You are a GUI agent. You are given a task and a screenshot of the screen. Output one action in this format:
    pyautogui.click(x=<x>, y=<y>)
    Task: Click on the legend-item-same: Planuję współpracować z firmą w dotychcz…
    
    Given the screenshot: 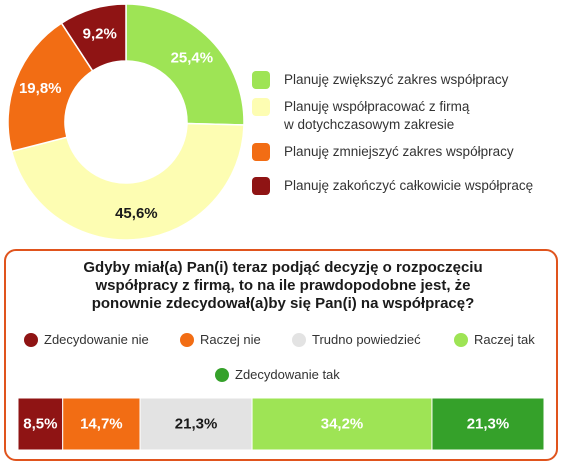 What is the action you would take?
    pyautogui.click(x=403, y=116)
    